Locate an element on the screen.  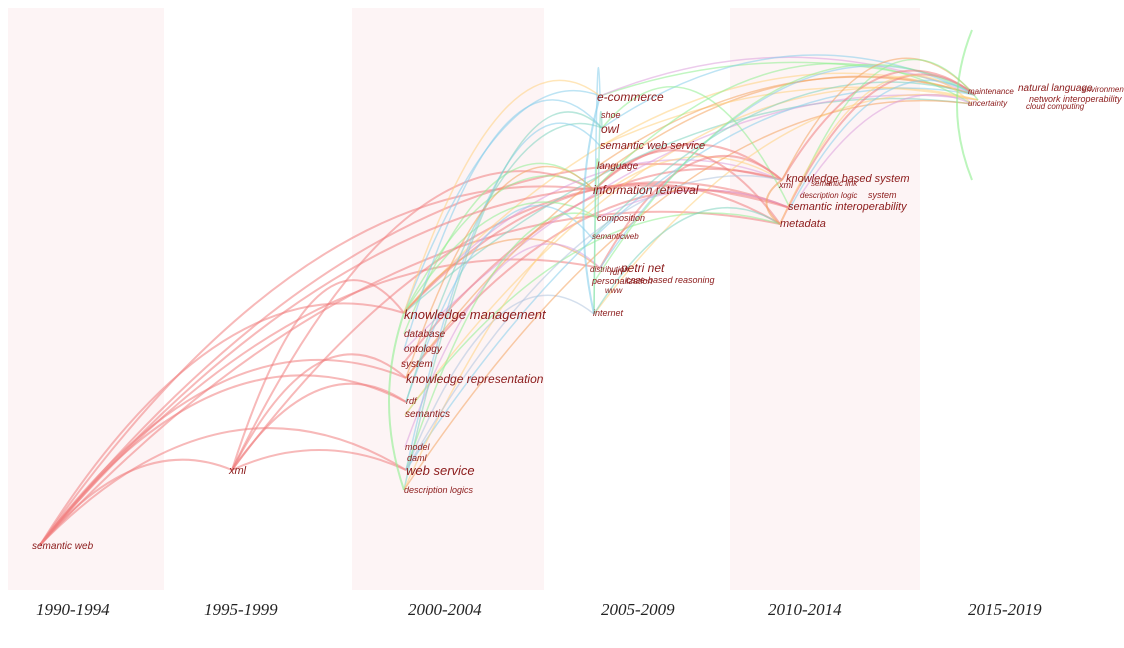
keyword-system: system is located at coordinates (417, 364).